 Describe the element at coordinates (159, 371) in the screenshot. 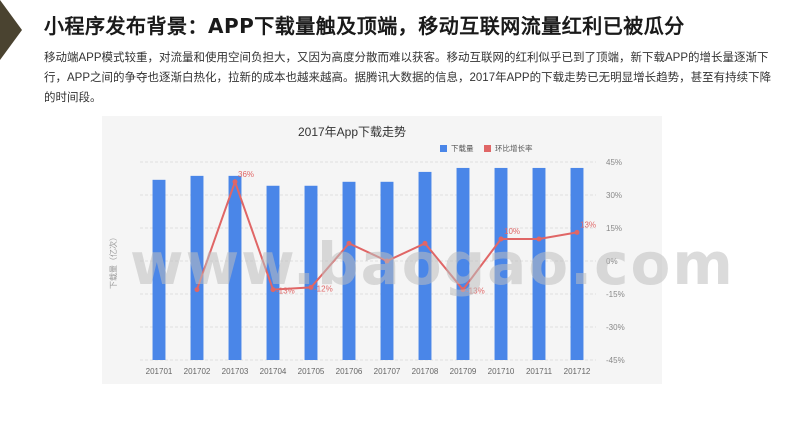

I see `x-tick-label: 201701` at that location.